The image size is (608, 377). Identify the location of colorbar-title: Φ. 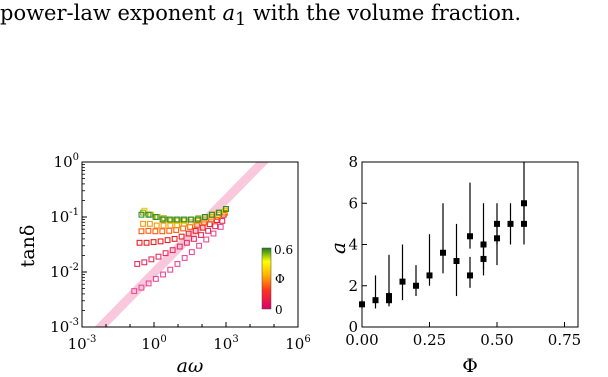
(280, 279).